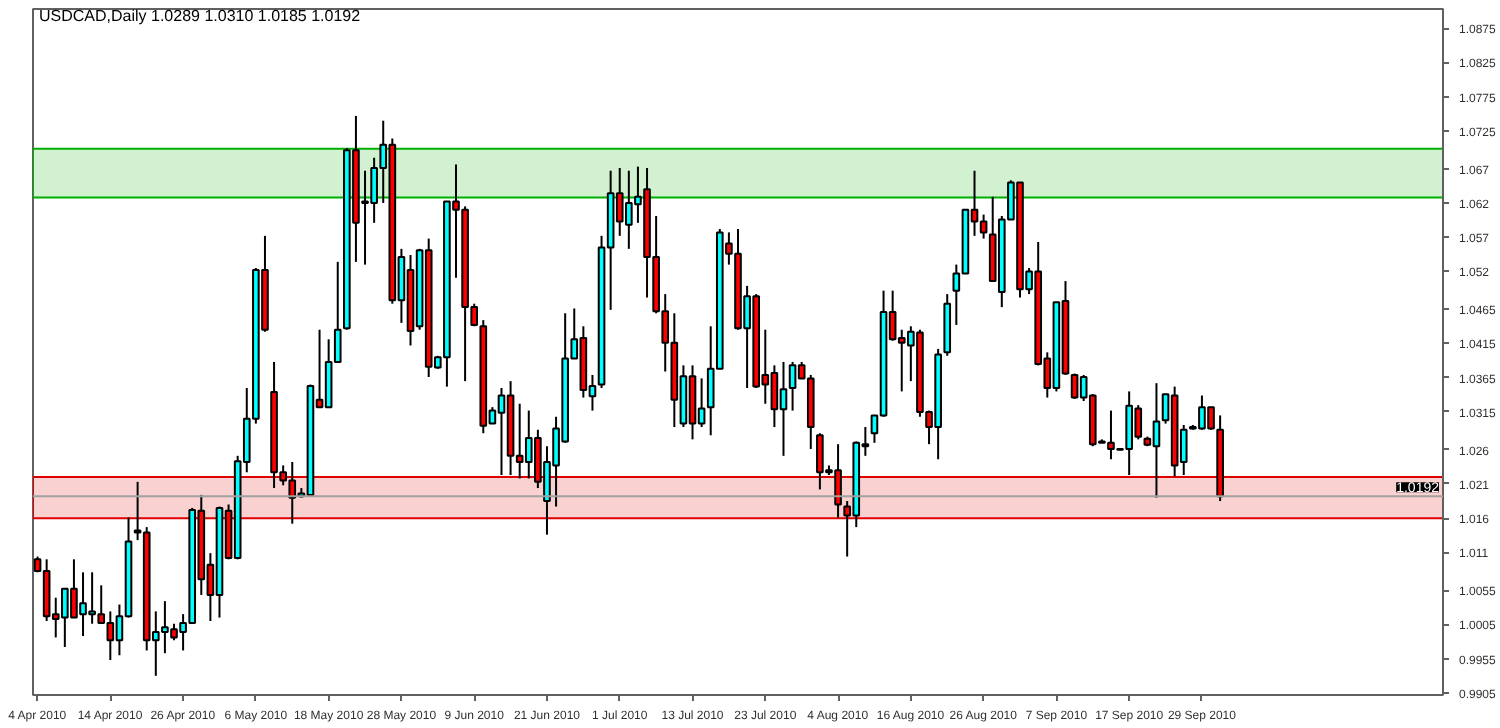  Describe the element at coordinates (200, 16) in the screenshot. I see `chart-title: USDCAD,Daily 1.0289 1.0310 1.0185 1.0192` at that location.